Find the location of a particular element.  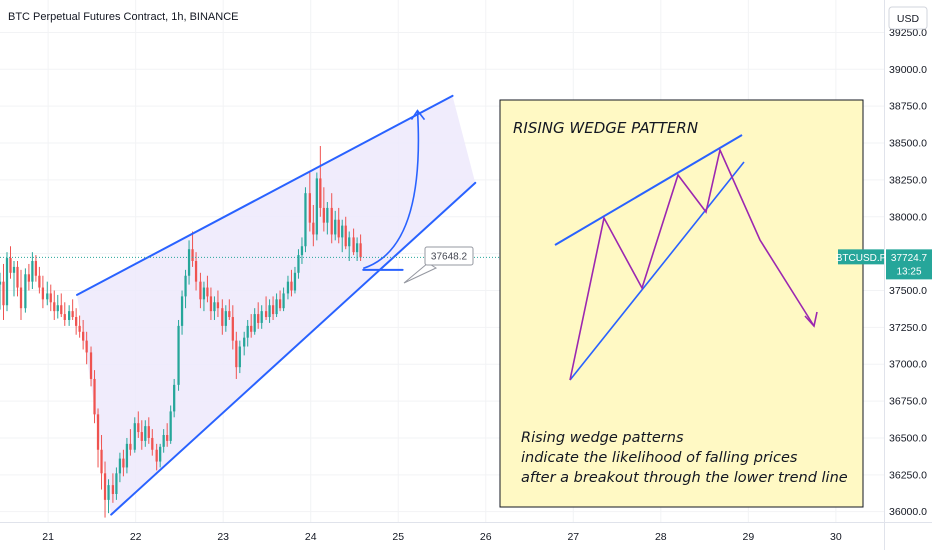

x-tick-label: 23 is located at coordinates (223, 537).